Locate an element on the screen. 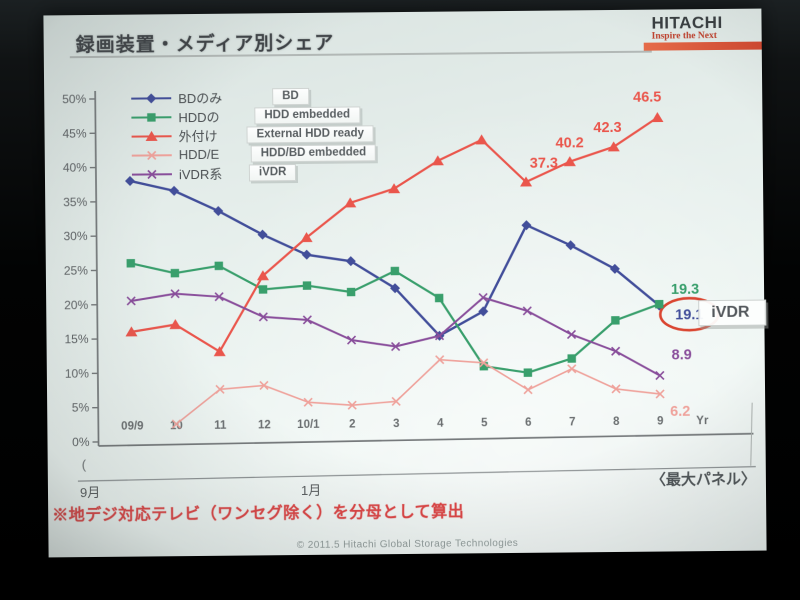 The height and width of the screenshot is (600, 800). legend-item: HDD/E HDD/BD embedded is located at coordinates (254, 153).